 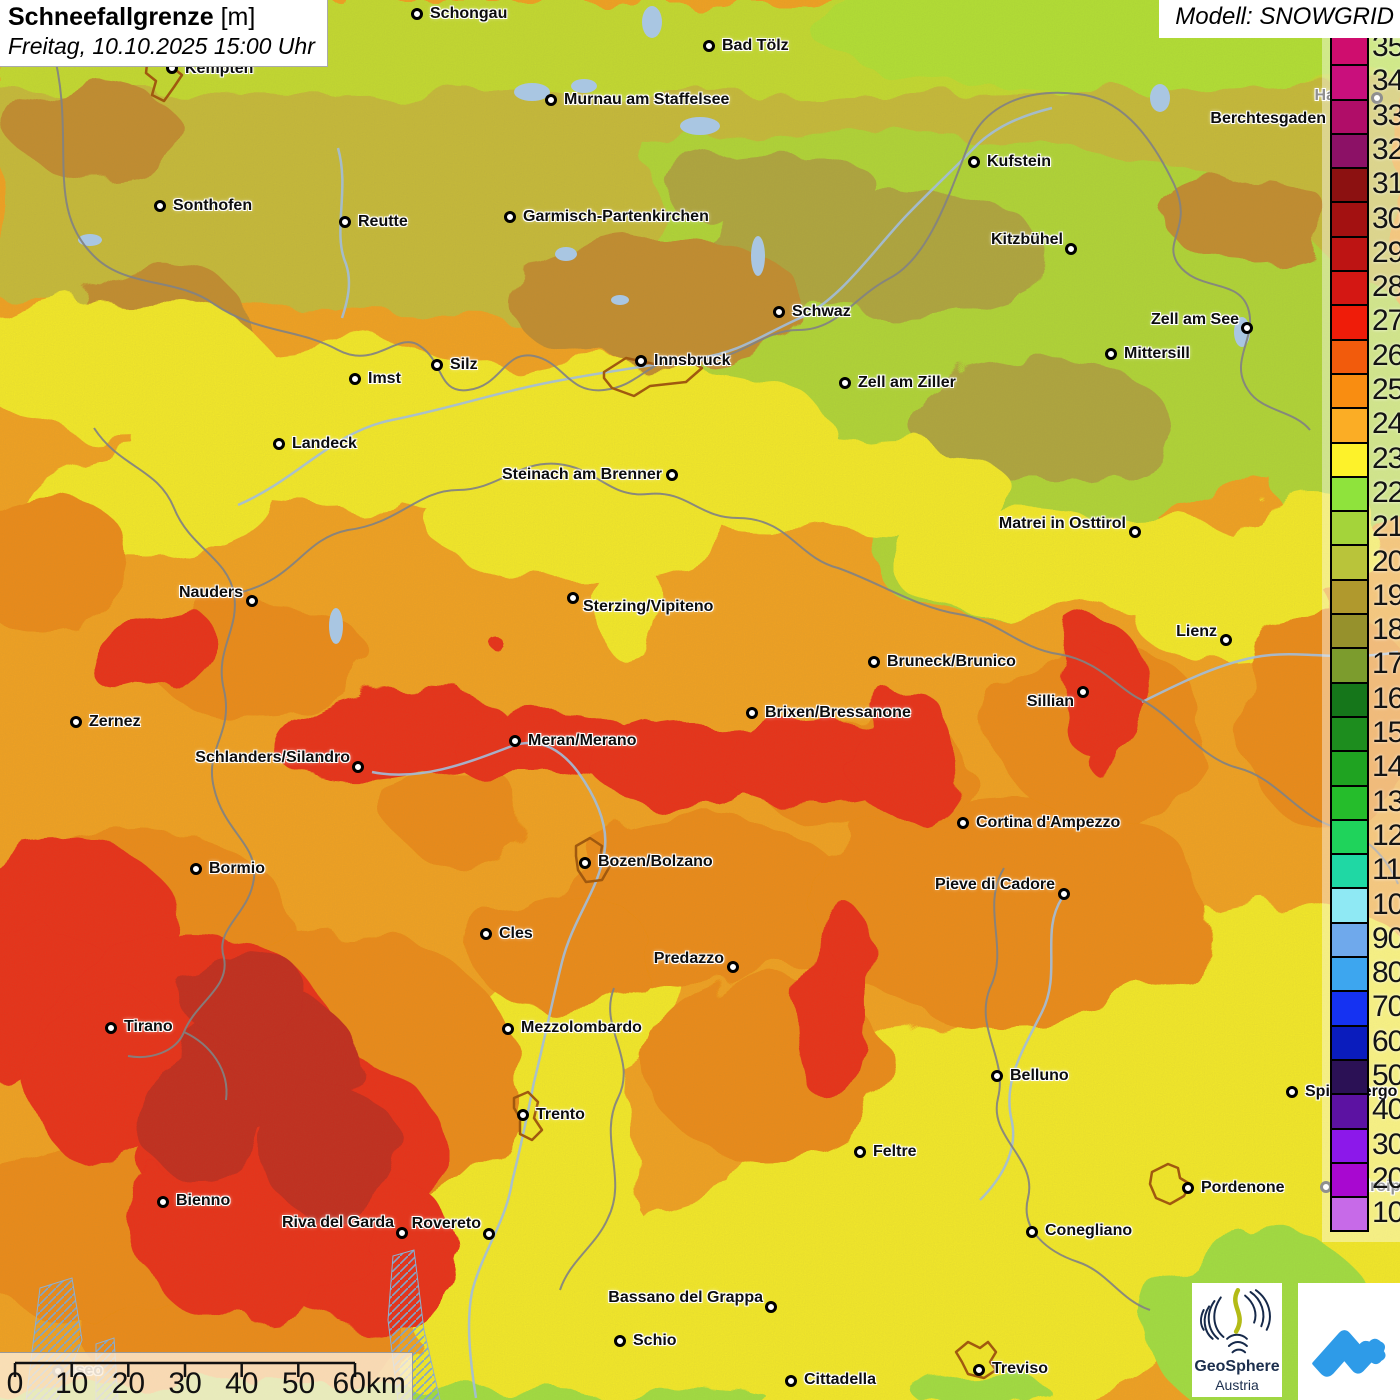 I want to click on city-label: Belluno, so click(x=1039, y=1075).